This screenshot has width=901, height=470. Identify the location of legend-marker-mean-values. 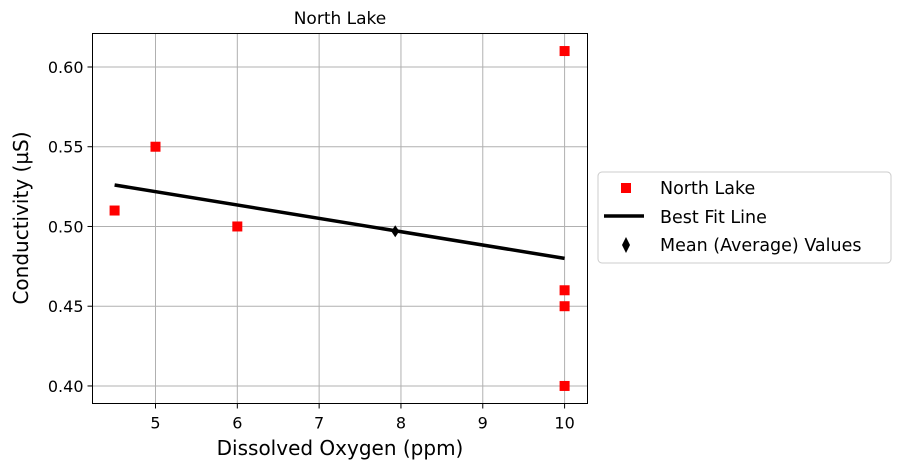
(626, 245).